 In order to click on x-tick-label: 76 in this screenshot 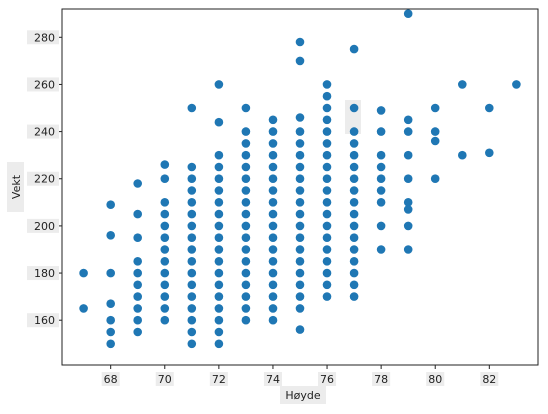, I will do `click(327, 379)`.